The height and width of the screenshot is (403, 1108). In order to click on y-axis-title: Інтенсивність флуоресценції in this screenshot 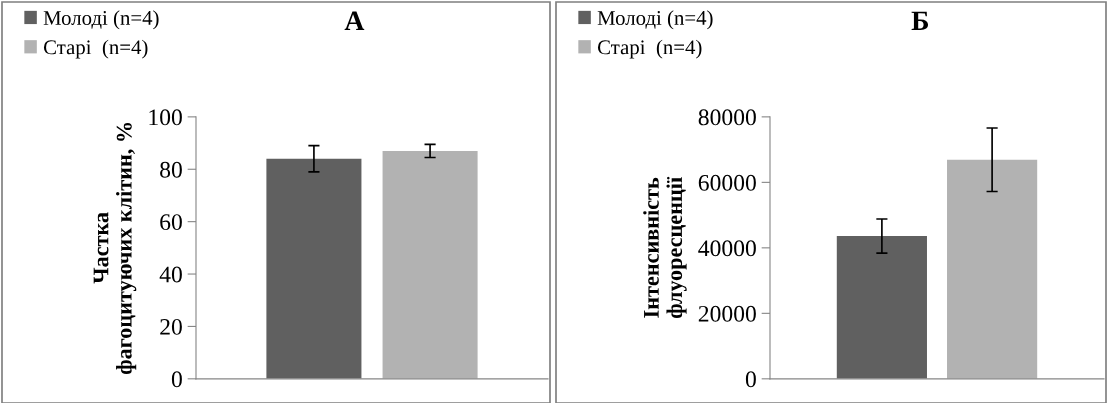, I will do `click(665, 247)`.